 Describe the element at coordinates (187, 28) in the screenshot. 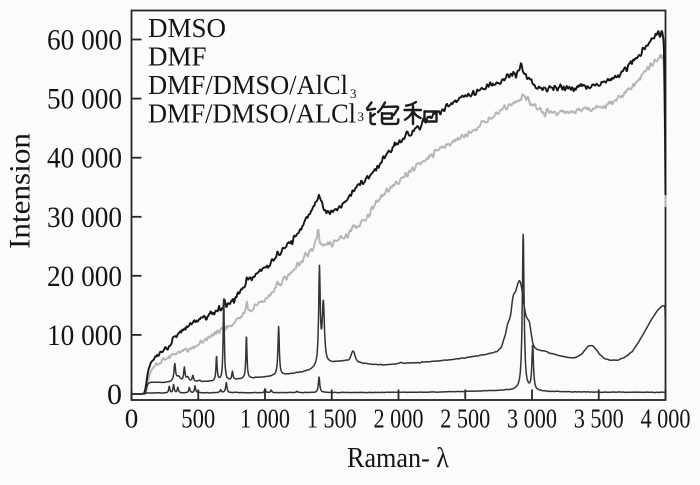

I see `svg-text: DMSO` at that location.